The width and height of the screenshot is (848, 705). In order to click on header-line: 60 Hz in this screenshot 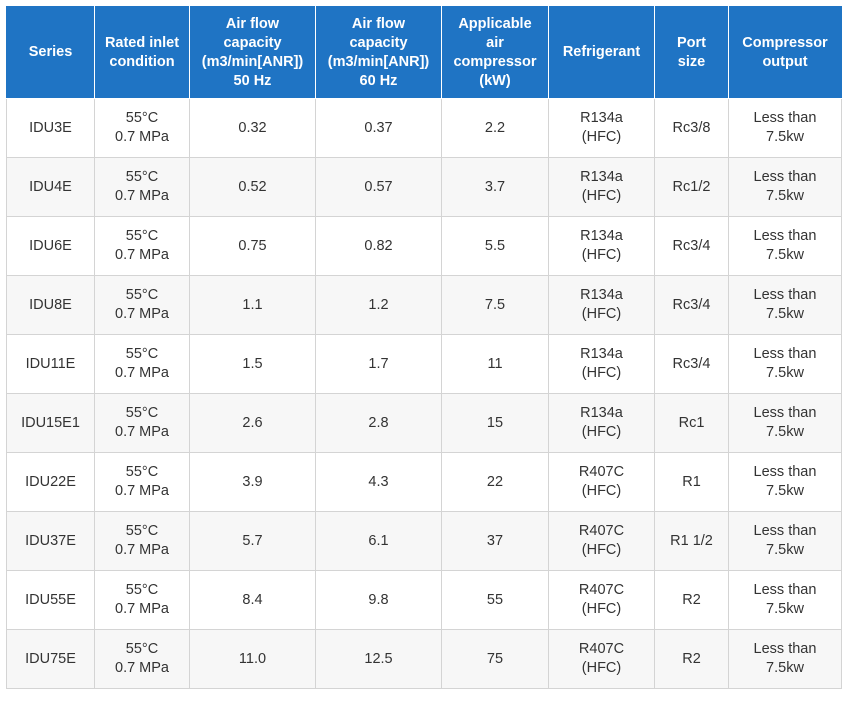, I will do `click(378, 80)`.